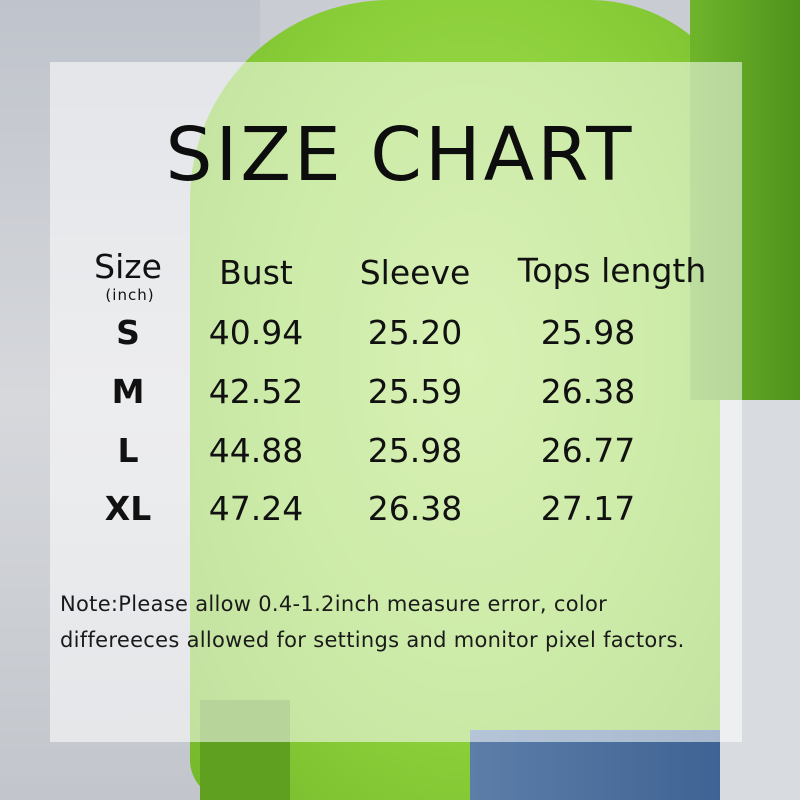  Describe the element at coordinates (400, 155) in the screenshot. I see `chart-title: SIZE CHART` at that location.